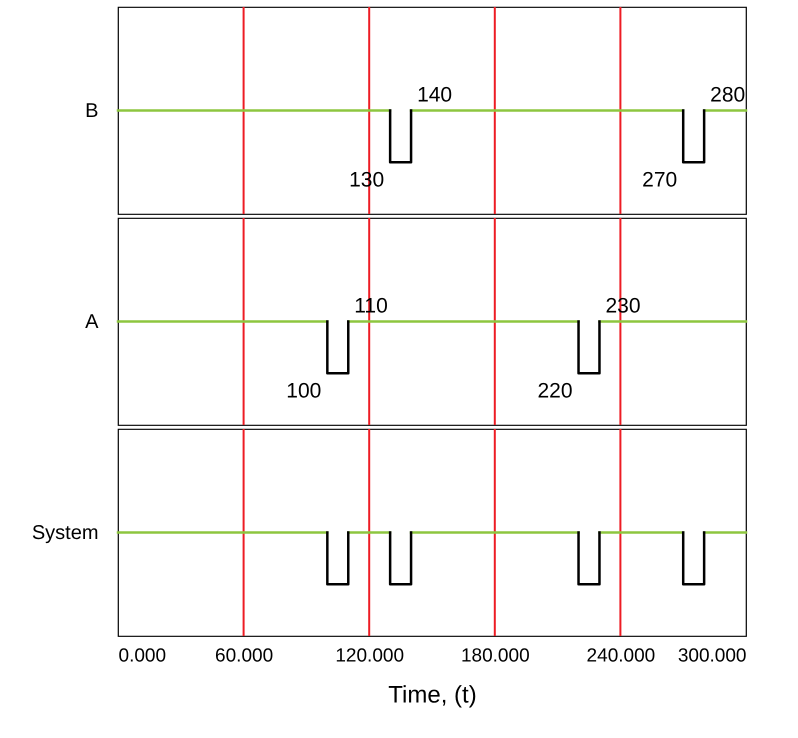 This screenshot has width=798, height=738. Describe the element at coordinates (65, 533) in the screenshot. I see `y-axis-title: System` at that location.